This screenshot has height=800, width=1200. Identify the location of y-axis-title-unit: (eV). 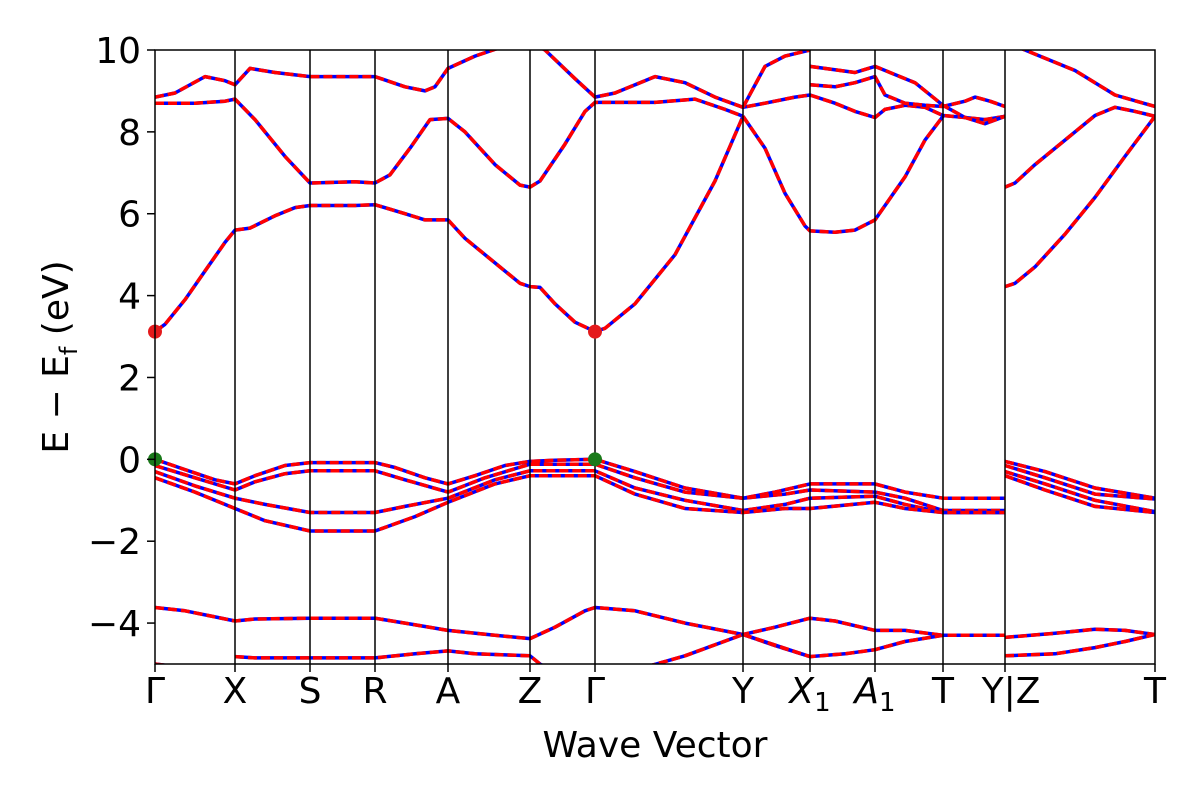
(56, 303).